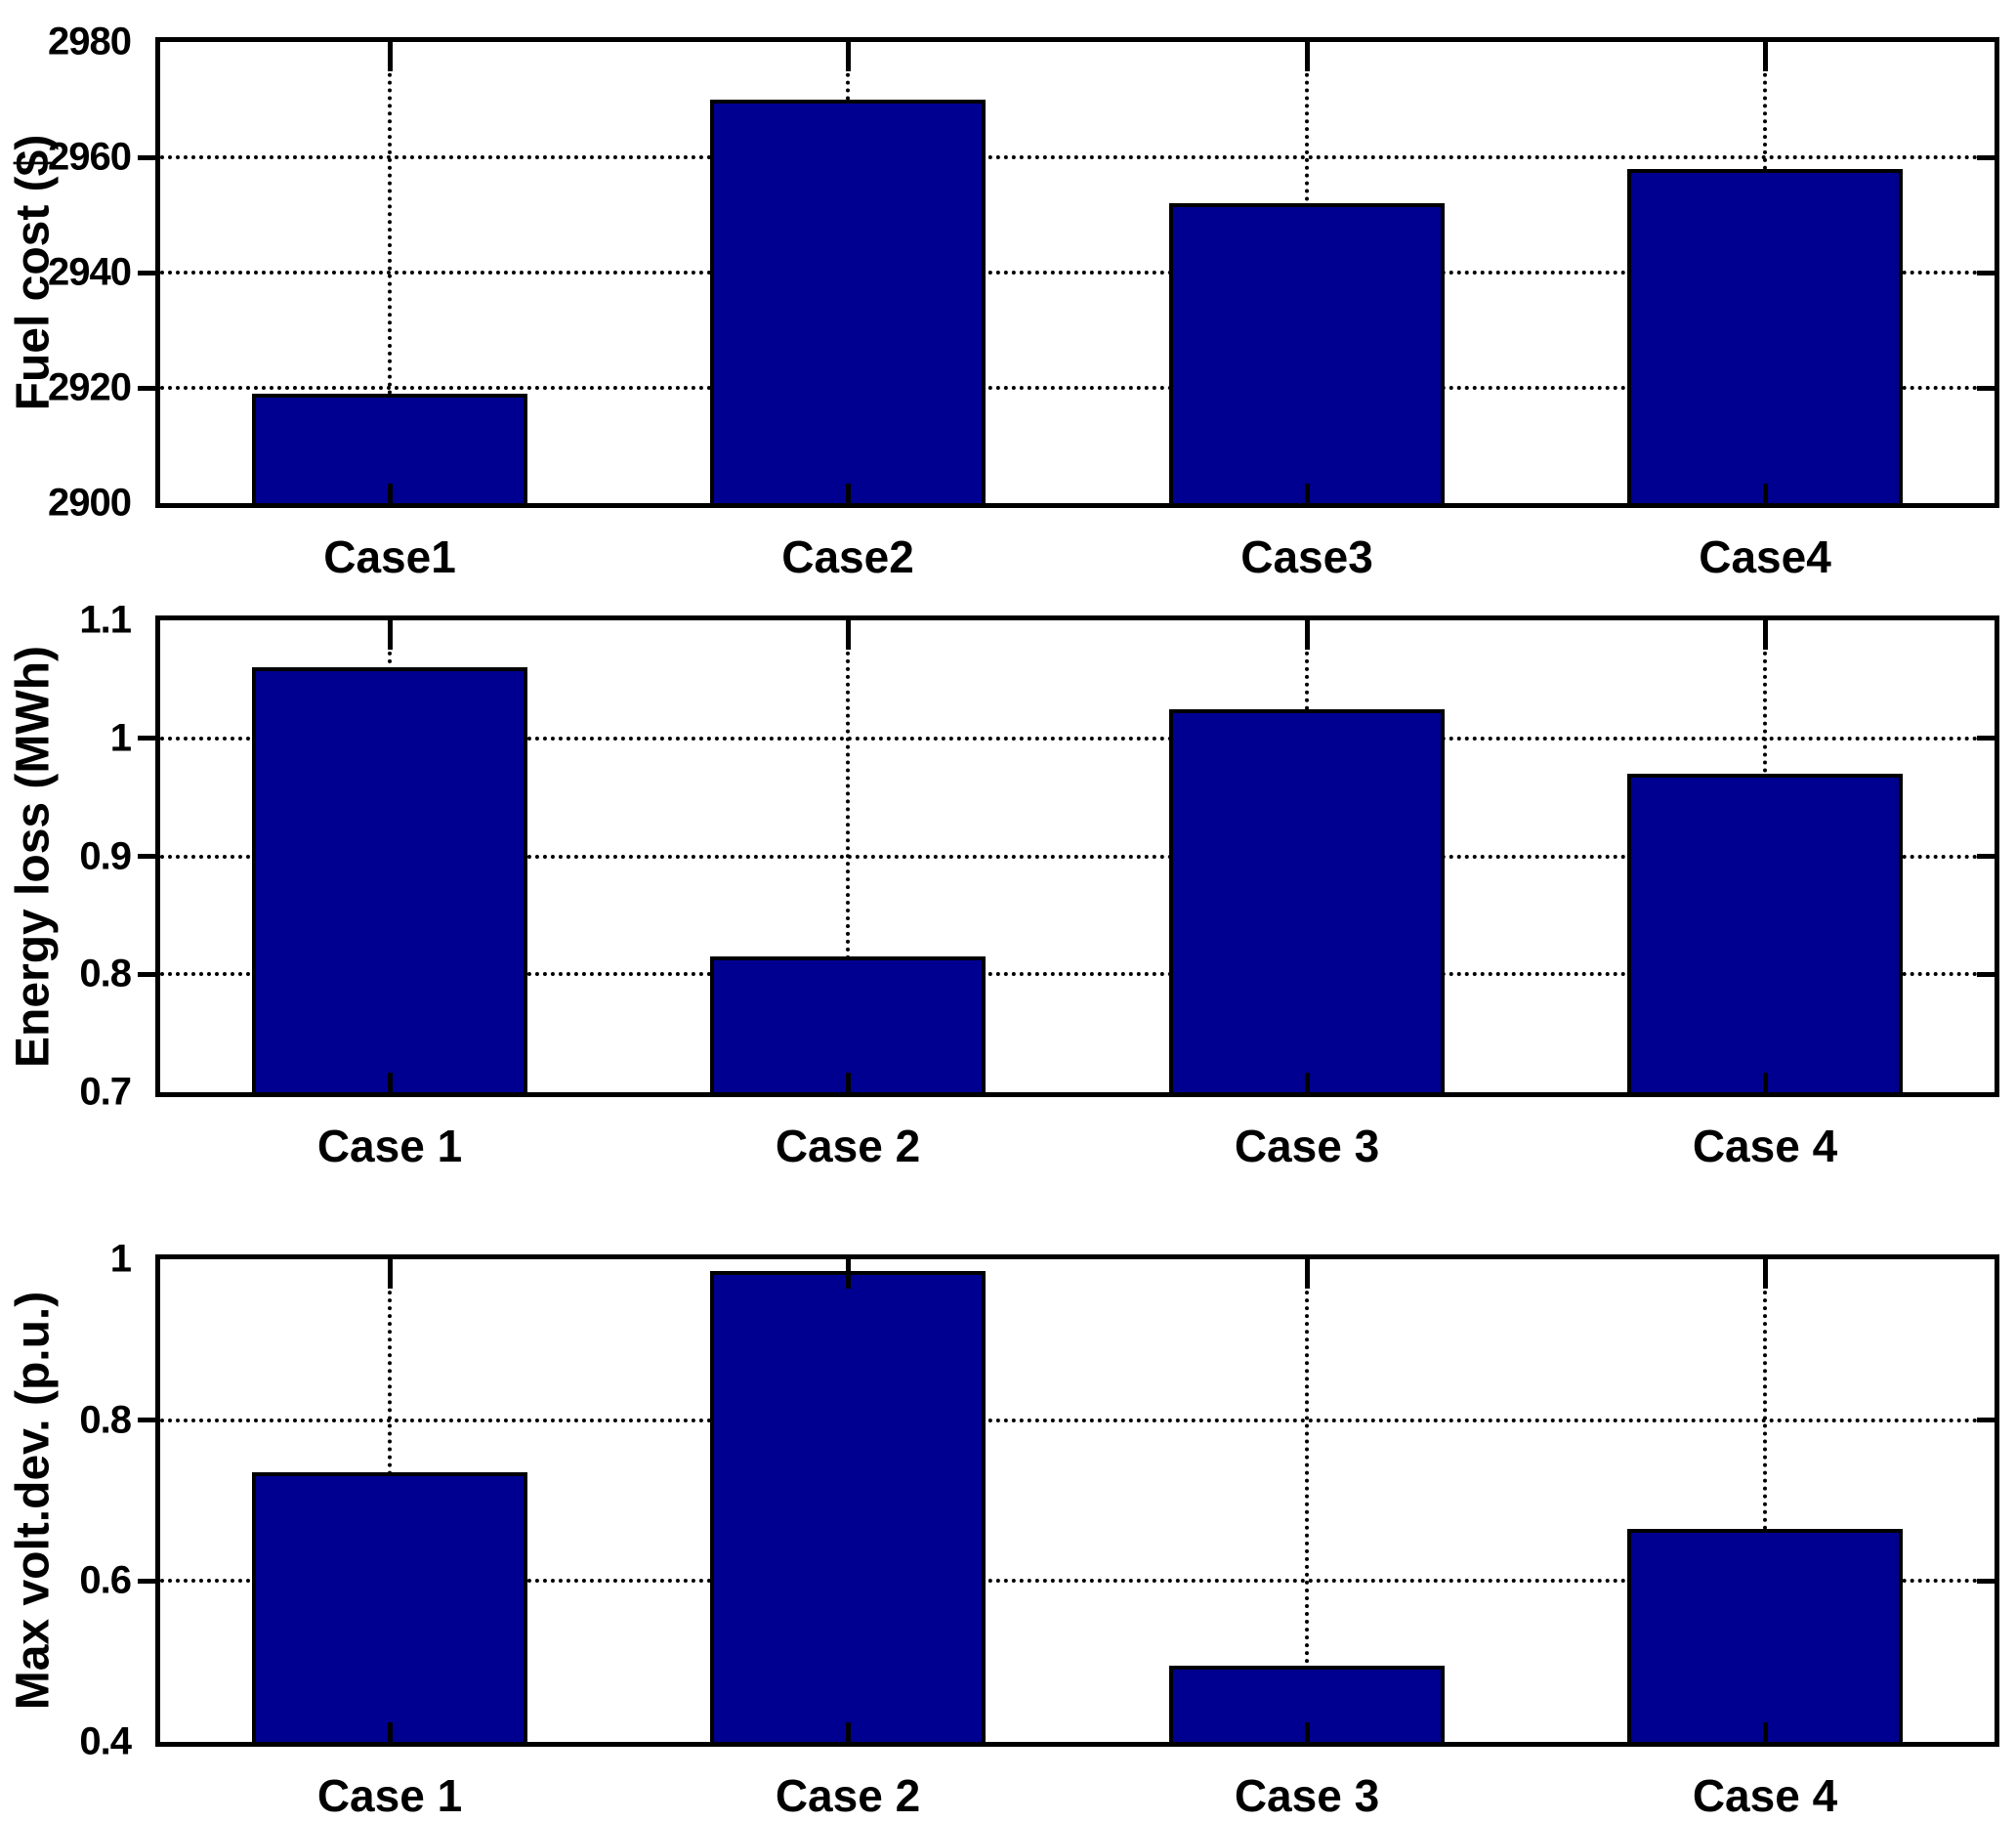 The height and width of the screenshot is (1822, 2016). What do you see at coordinates (33, 857) in the screenshot?
I see `y-axis-label: Energy loss (MWh)` at bounding box center [33, 857].